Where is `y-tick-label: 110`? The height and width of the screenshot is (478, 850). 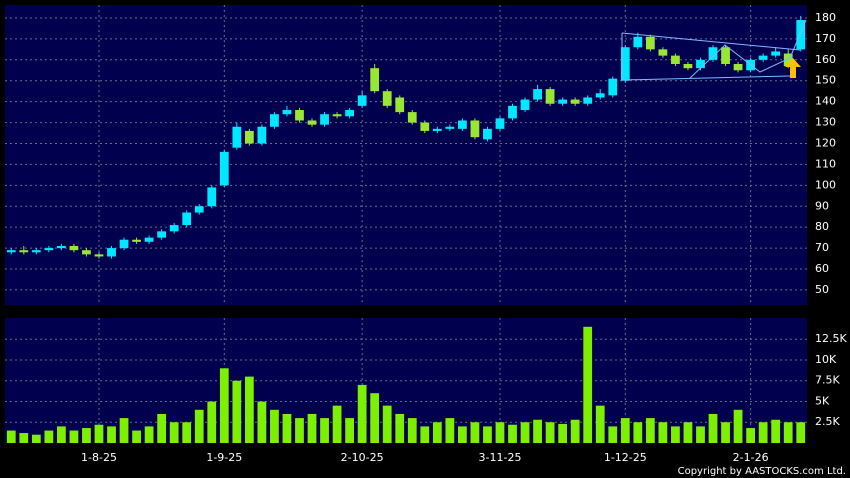 y-tick-label: 110 is located at coordinates (825, 163).